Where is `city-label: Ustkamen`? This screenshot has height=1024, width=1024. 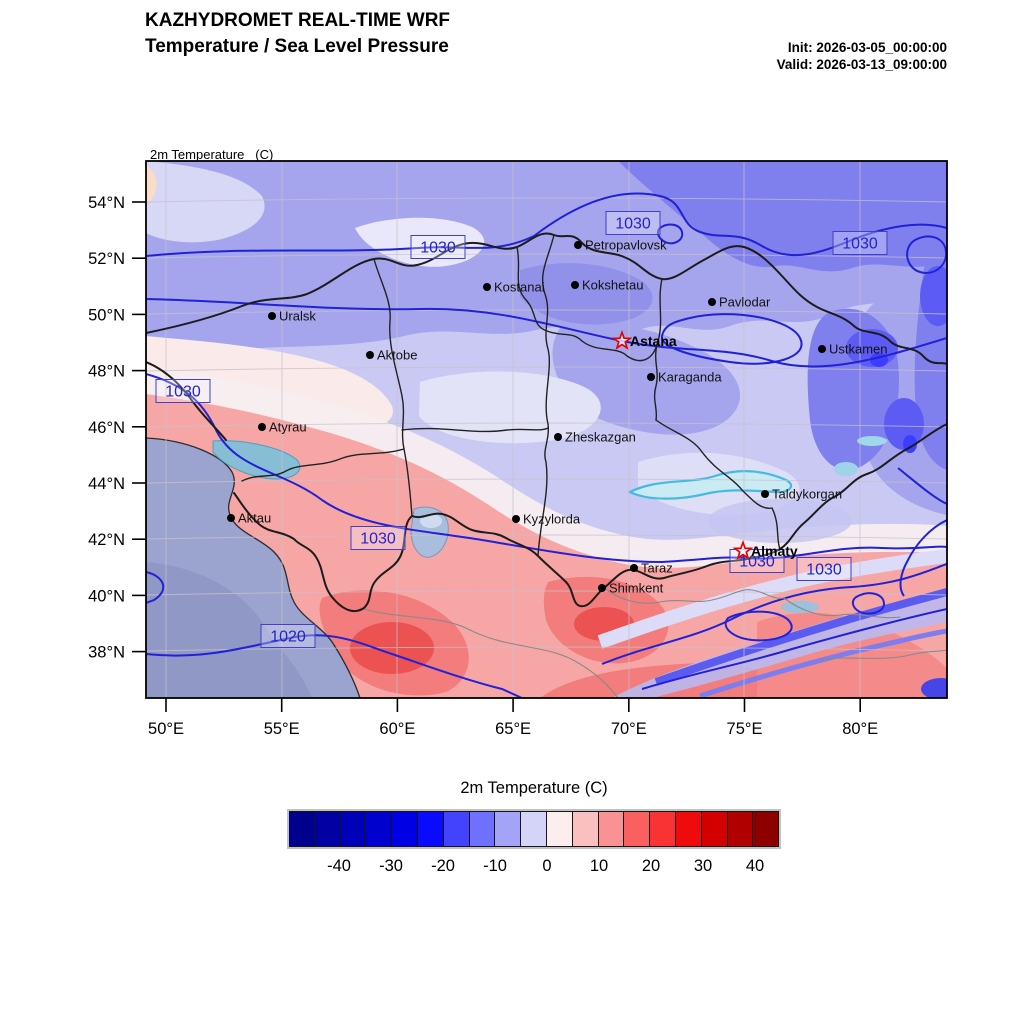 city-label: Ustkamen is located at coordinates (858, 349).